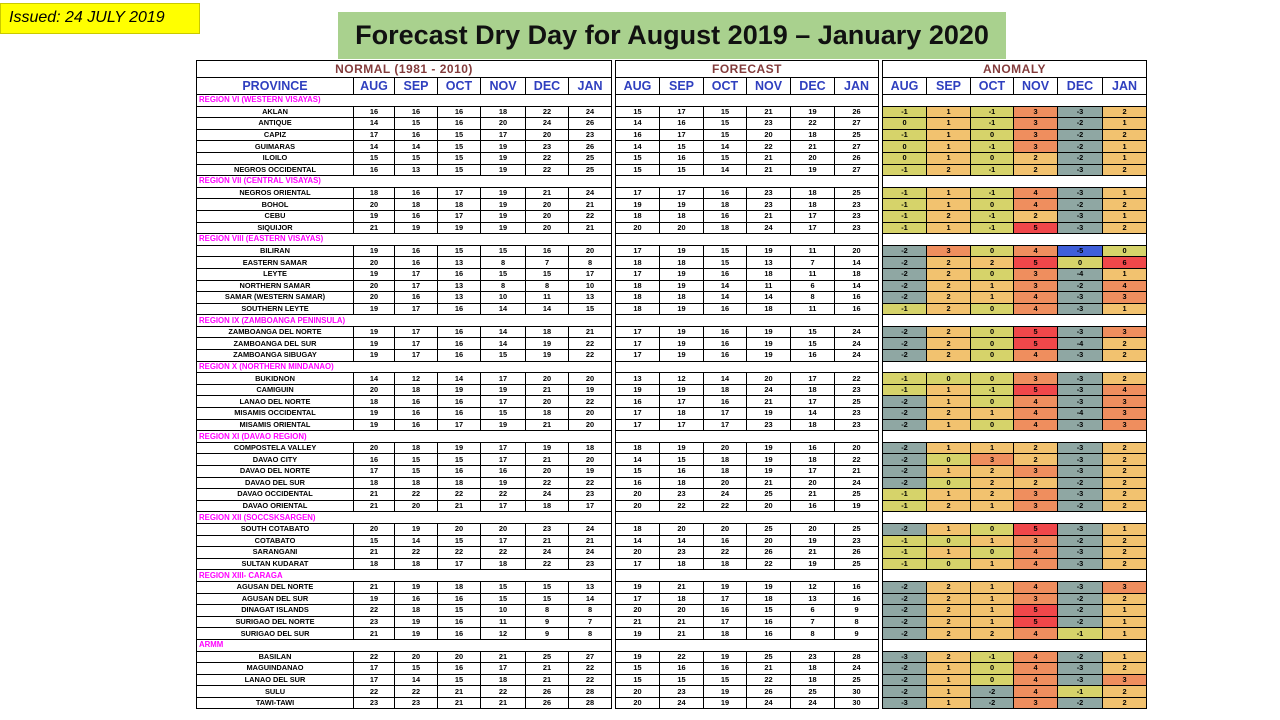  Describe the element at coordinates (404, 541) in the screenshot. I see `table-row: COTABATO 15 14 15 17 21 21` at that location.